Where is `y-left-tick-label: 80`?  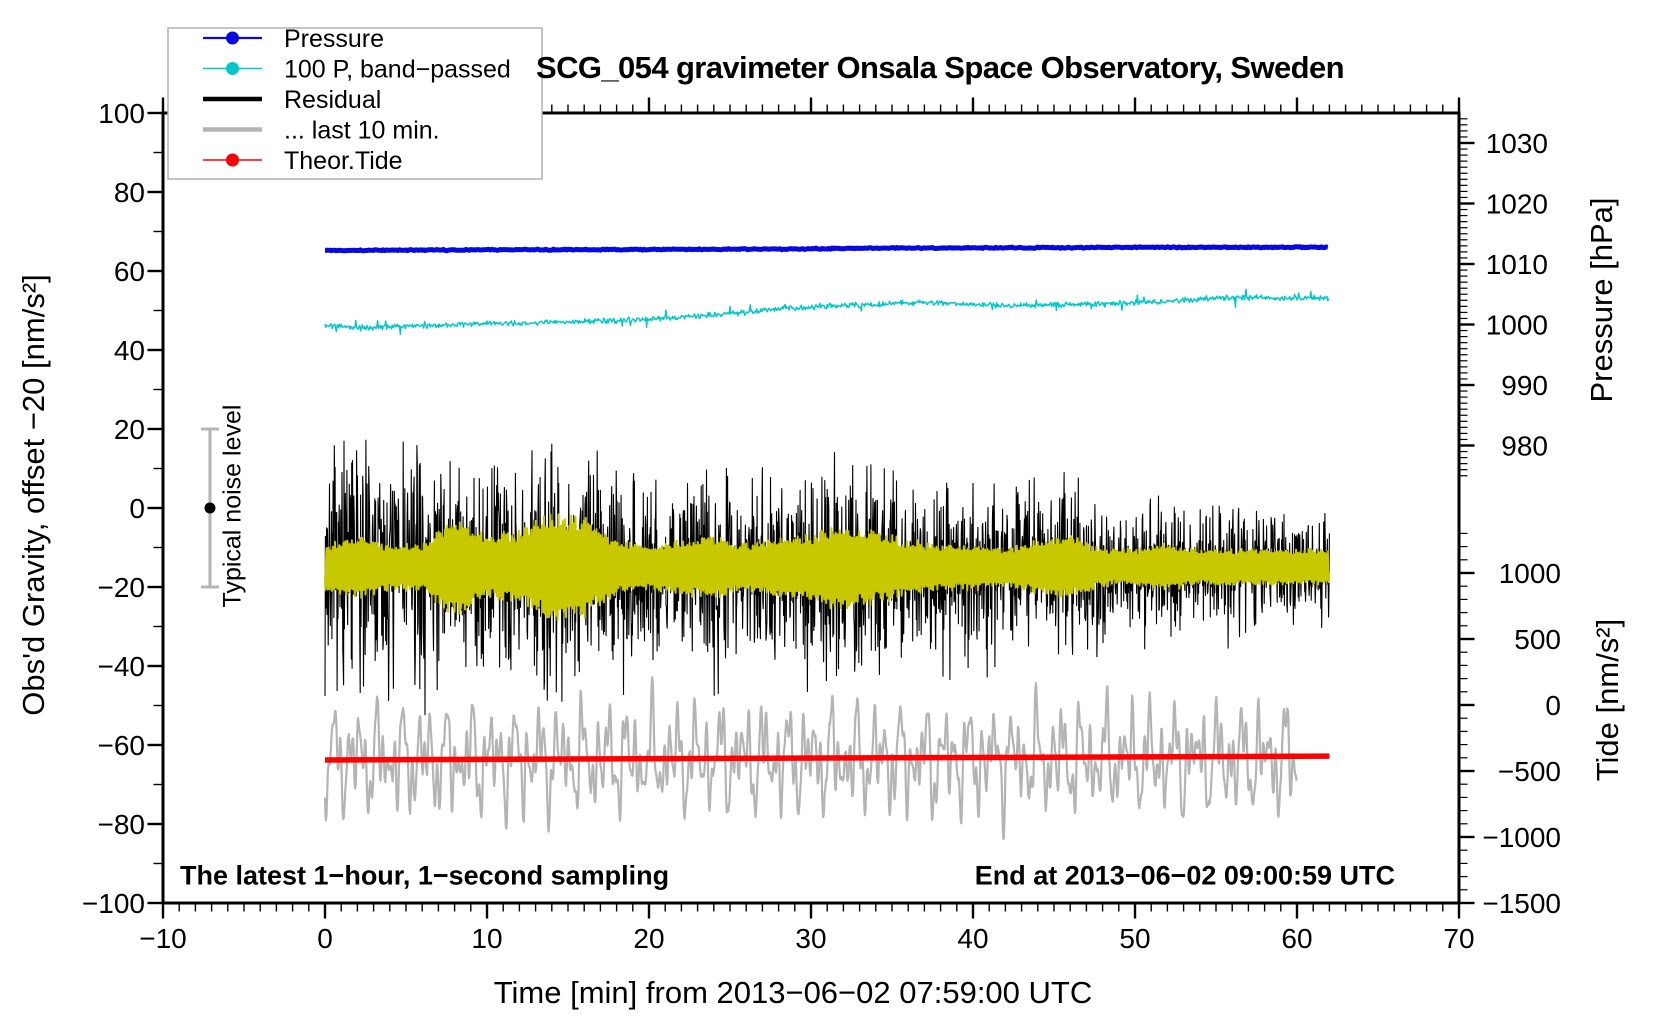
y-left-tick-label: 80 is located at coordinates (129, 192).